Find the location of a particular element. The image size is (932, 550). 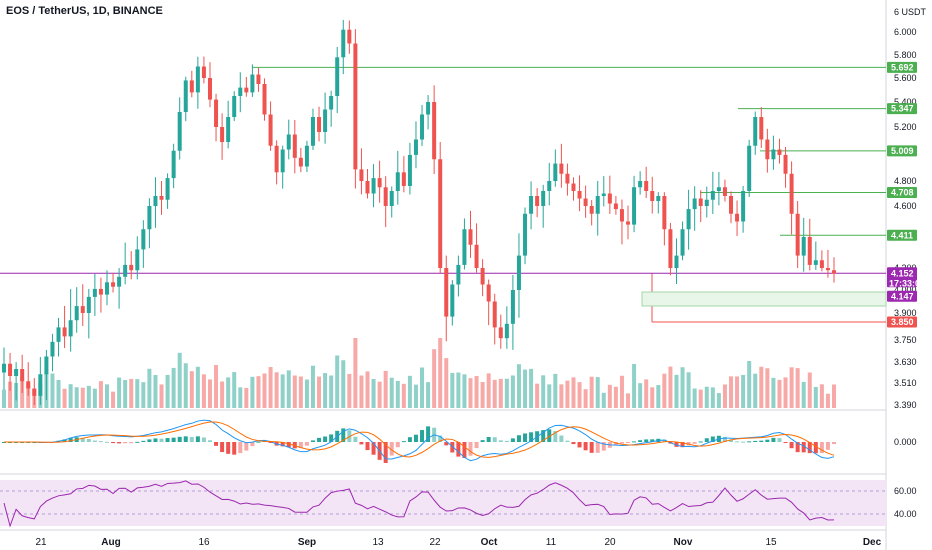

macd-tick-label: 0.000 is located at coordinates (905, 442).